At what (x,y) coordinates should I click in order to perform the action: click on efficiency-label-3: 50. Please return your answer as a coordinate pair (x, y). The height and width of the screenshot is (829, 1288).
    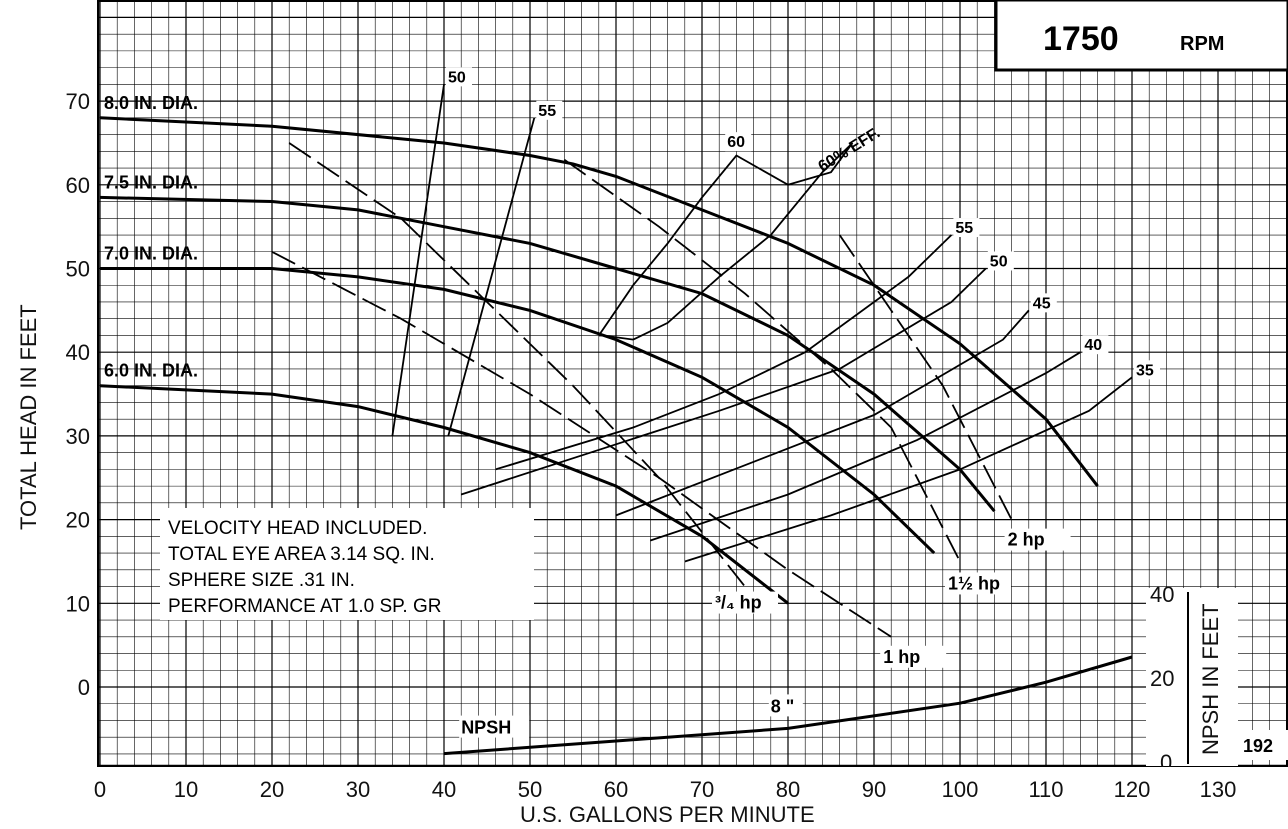
    Looking at the image, I should click on (999, 262).